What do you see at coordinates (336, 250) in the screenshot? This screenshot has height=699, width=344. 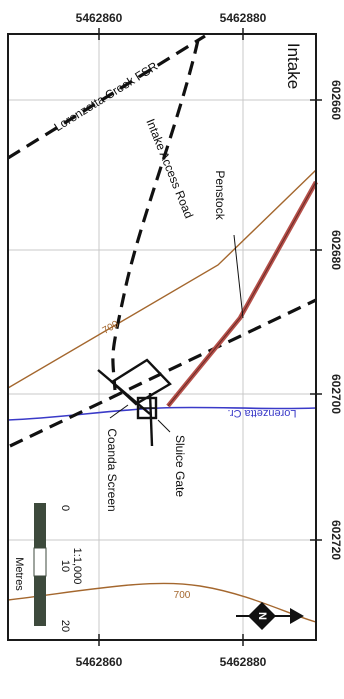 I see `northing-label-2: 602680` at bounding box center [336, 250].